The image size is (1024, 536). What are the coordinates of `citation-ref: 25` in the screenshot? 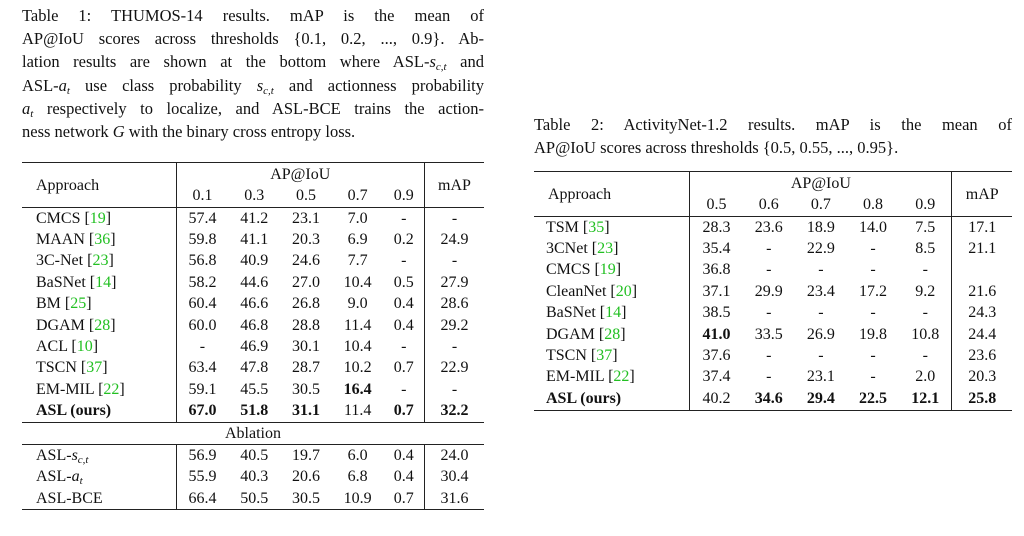 It's located at (78, 304).